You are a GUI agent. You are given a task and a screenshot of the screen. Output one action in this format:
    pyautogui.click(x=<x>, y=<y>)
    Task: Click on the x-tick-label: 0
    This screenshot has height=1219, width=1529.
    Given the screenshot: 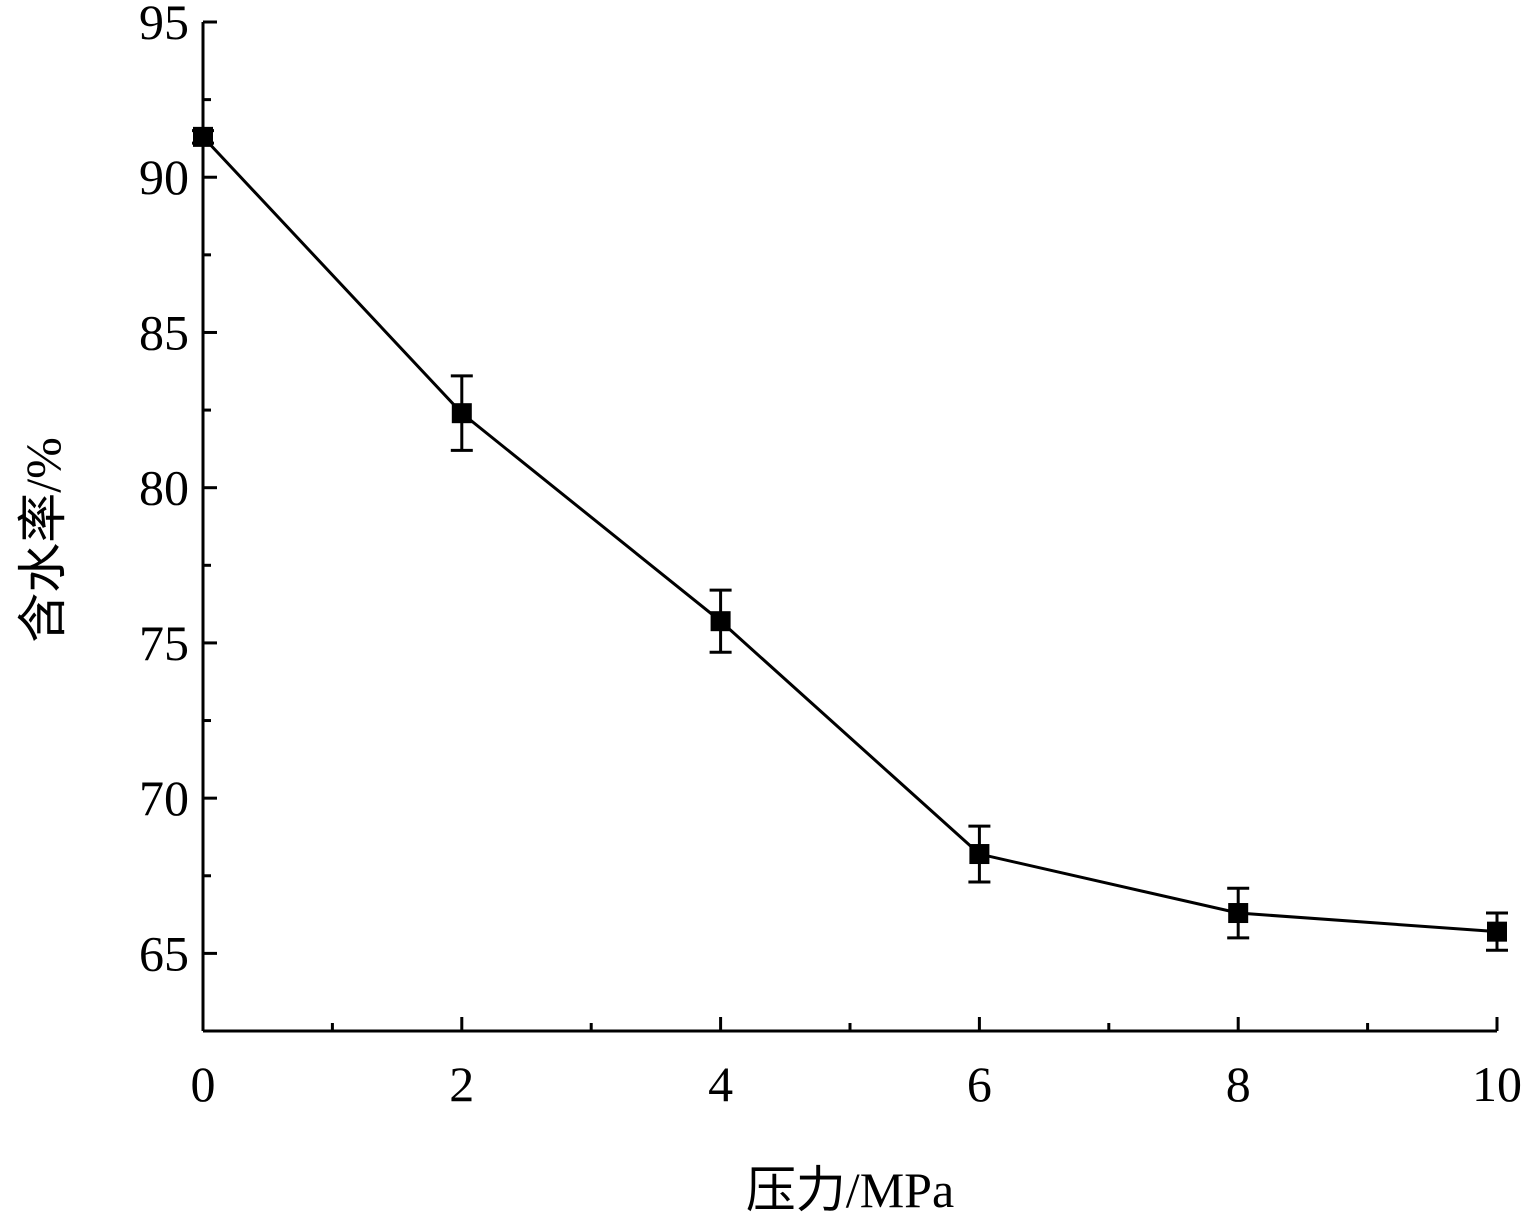 What is the action you would take?
    pyautogui.click(x=203, y=1084)
    